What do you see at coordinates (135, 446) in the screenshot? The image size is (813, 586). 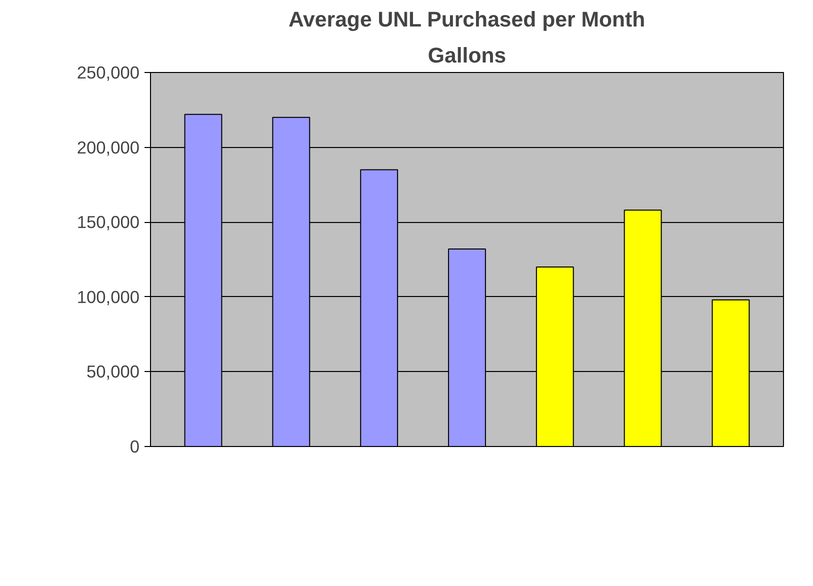 I see `y-tick-label: 0` at bounding box center [135, 446].